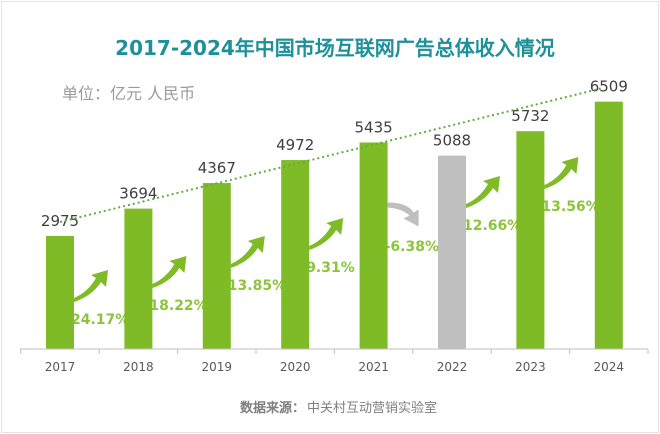 The image size is (660, 434). I want to click on chart-title: 2017-2024年中国市场互联网广告总体收入情况, so click(335, 48).